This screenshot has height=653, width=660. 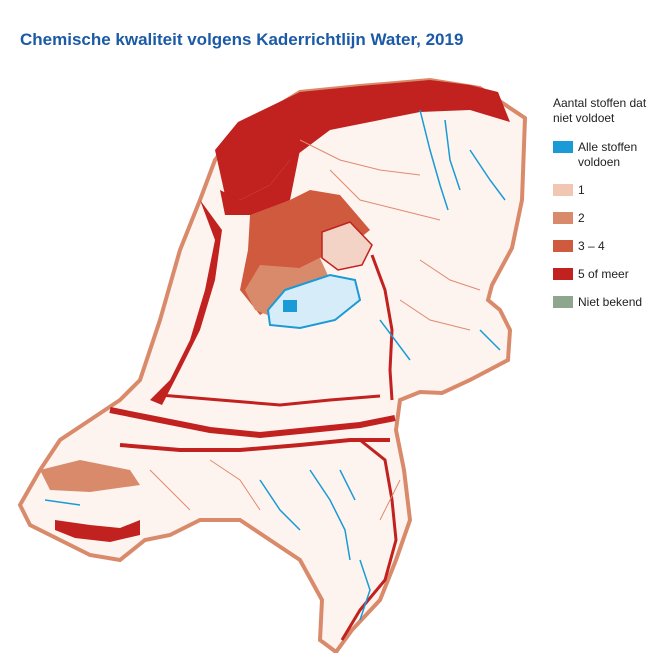 I want to click on blue-streams-northeast, so click(x=442, y=235).